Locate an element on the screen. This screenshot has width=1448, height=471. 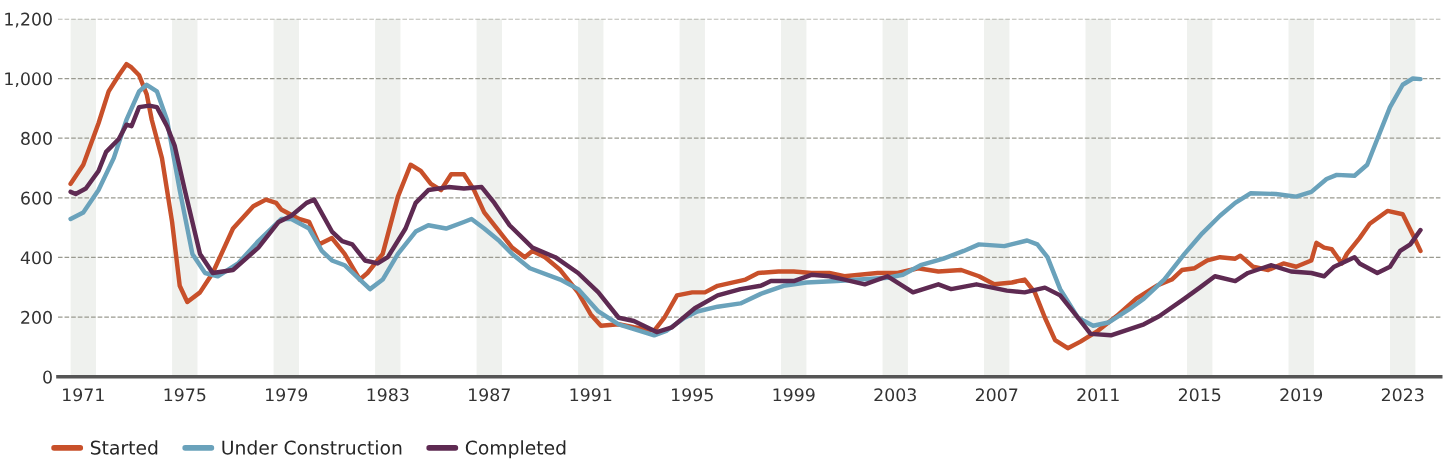
legend-label: Started is located at coordinates (124, 447).